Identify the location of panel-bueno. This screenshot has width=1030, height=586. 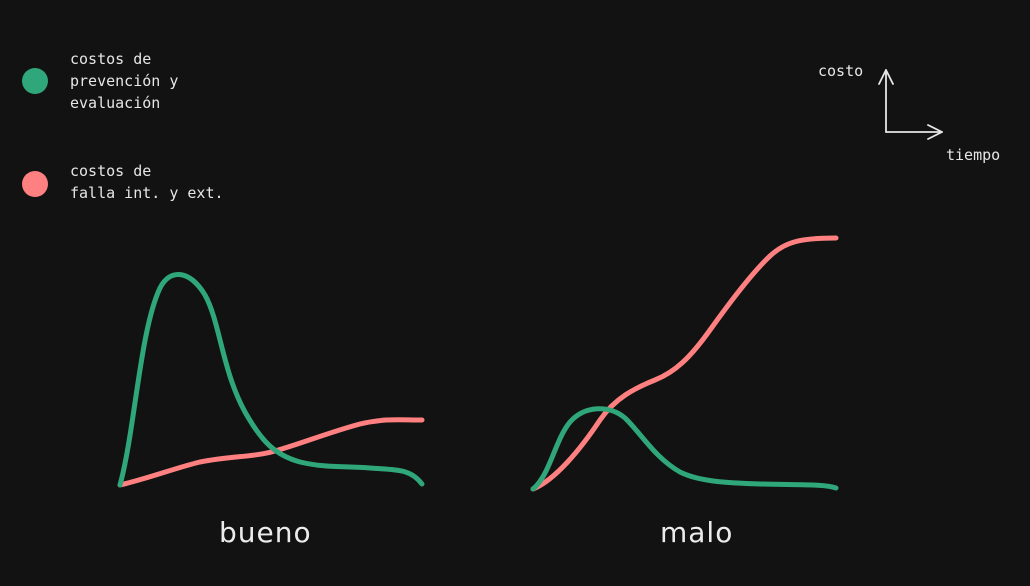
(271, 379).